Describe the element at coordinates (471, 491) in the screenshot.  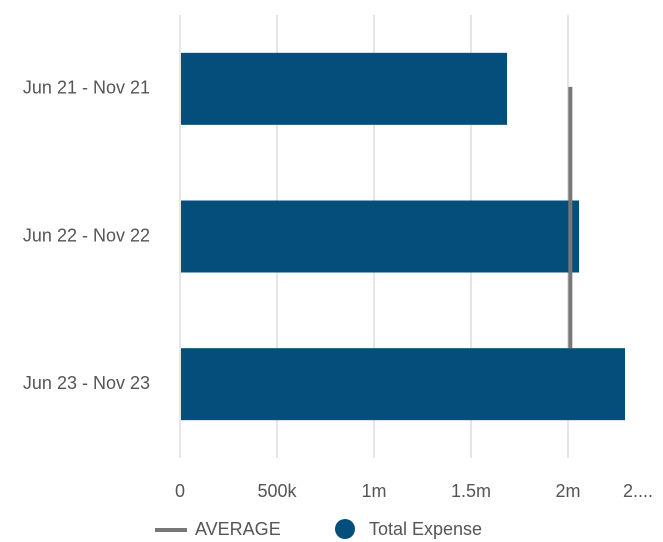
I see `x-tick-label: 1.5m` at that location.